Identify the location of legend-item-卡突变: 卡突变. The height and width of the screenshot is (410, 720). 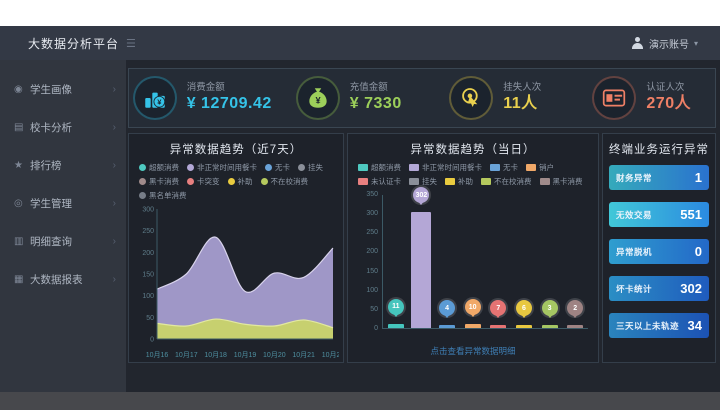
(203, 181).